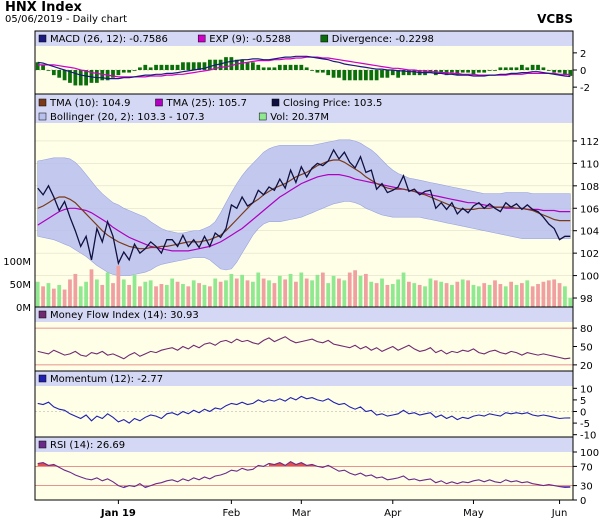  What do you see at coordinates (43, 7) in the screenshot?
I see `chart-title: HNX Index` at bounding box center [43, 7].